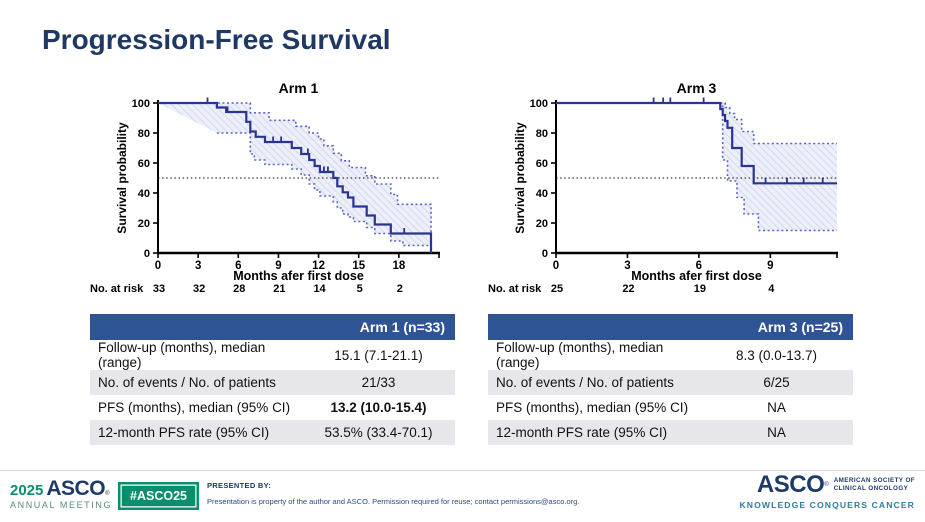 The image size is (925, 522). Describe the element at coordinates (871, 488) in the screenshot. I see `asco-society-line2: CLINICAL ONCOLOGY` at that location.